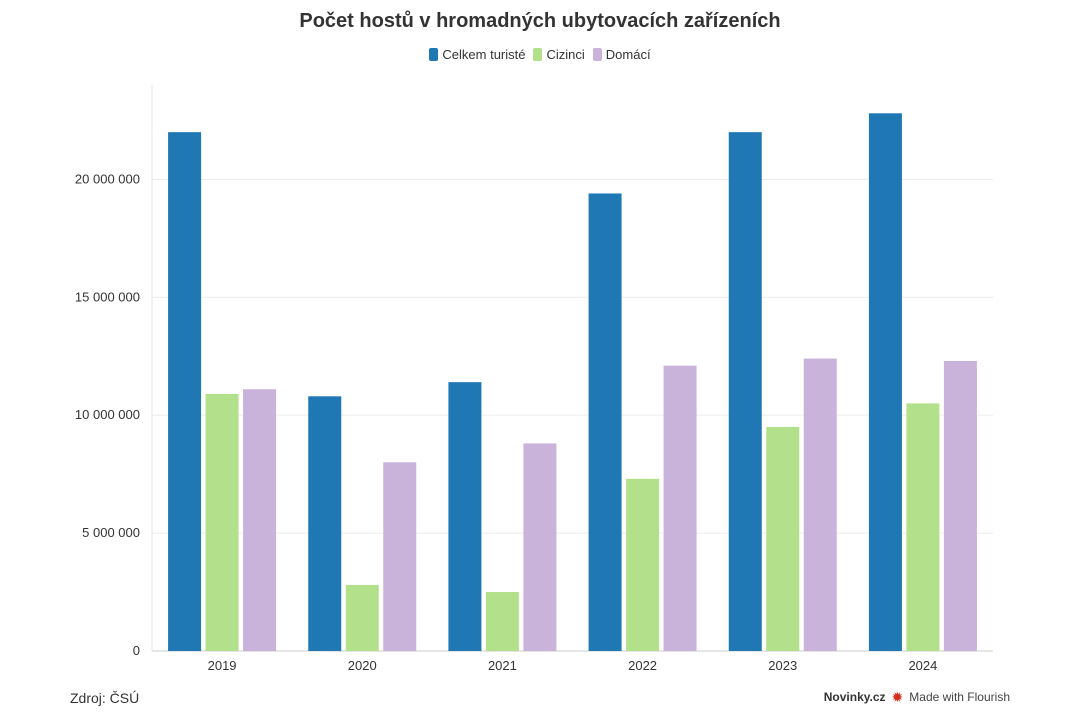 The image size is (1080, 720). What do you see at coordinates (745, 391) in the screenshot?
I see `bar-celkem-turist--2023` at bounding box center [745, 391].